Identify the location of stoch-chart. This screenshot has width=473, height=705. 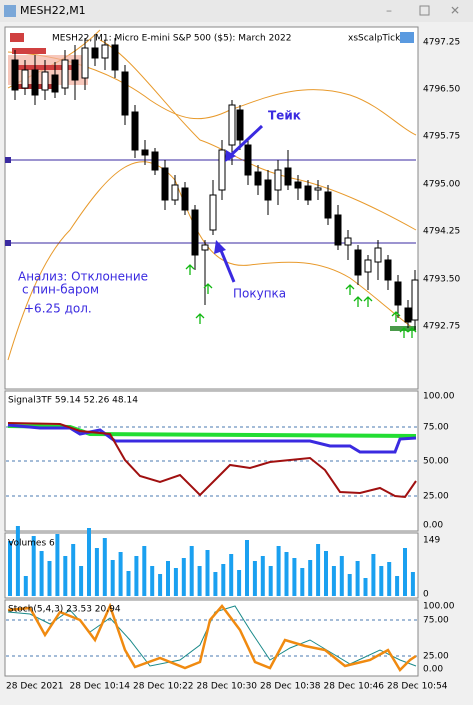
(211, 637).